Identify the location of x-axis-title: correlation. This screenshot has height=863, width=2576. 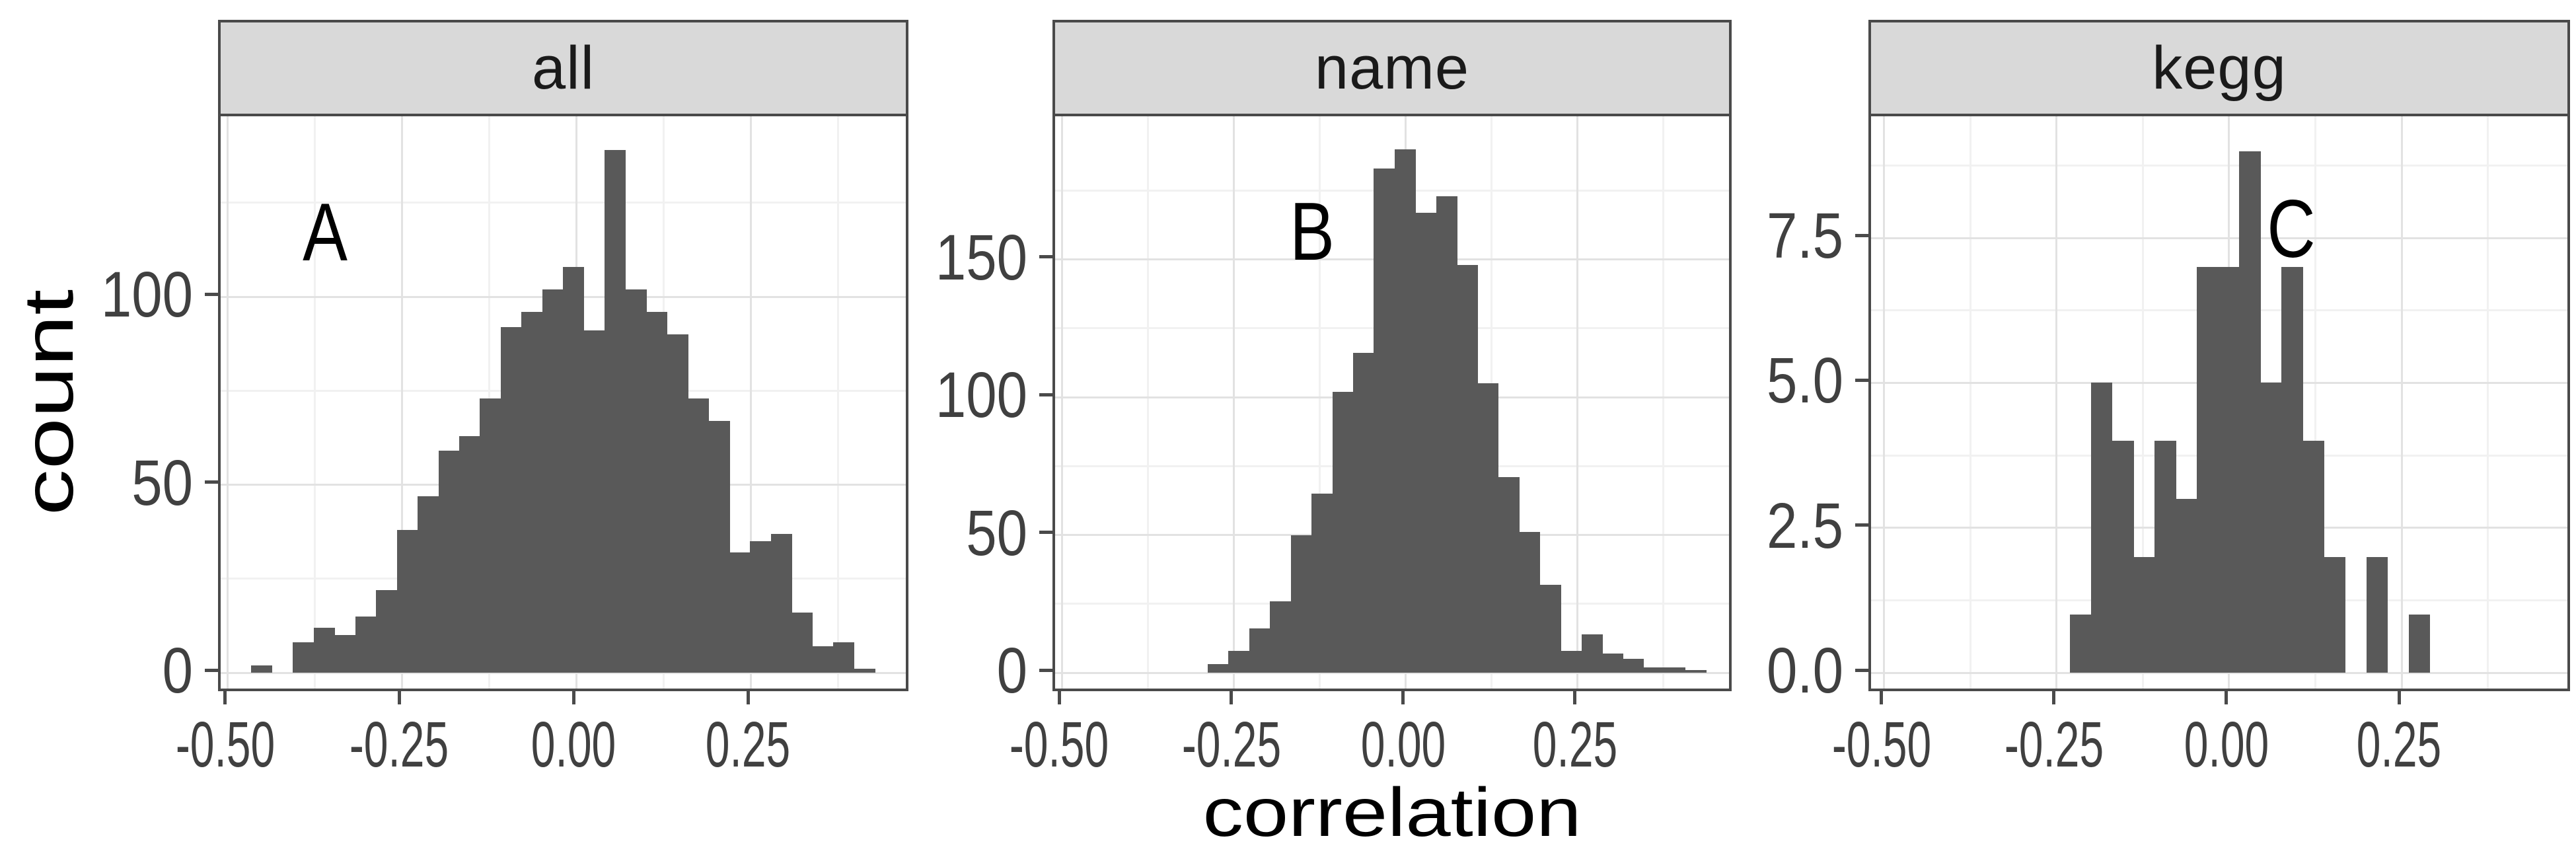
(1392, 812).